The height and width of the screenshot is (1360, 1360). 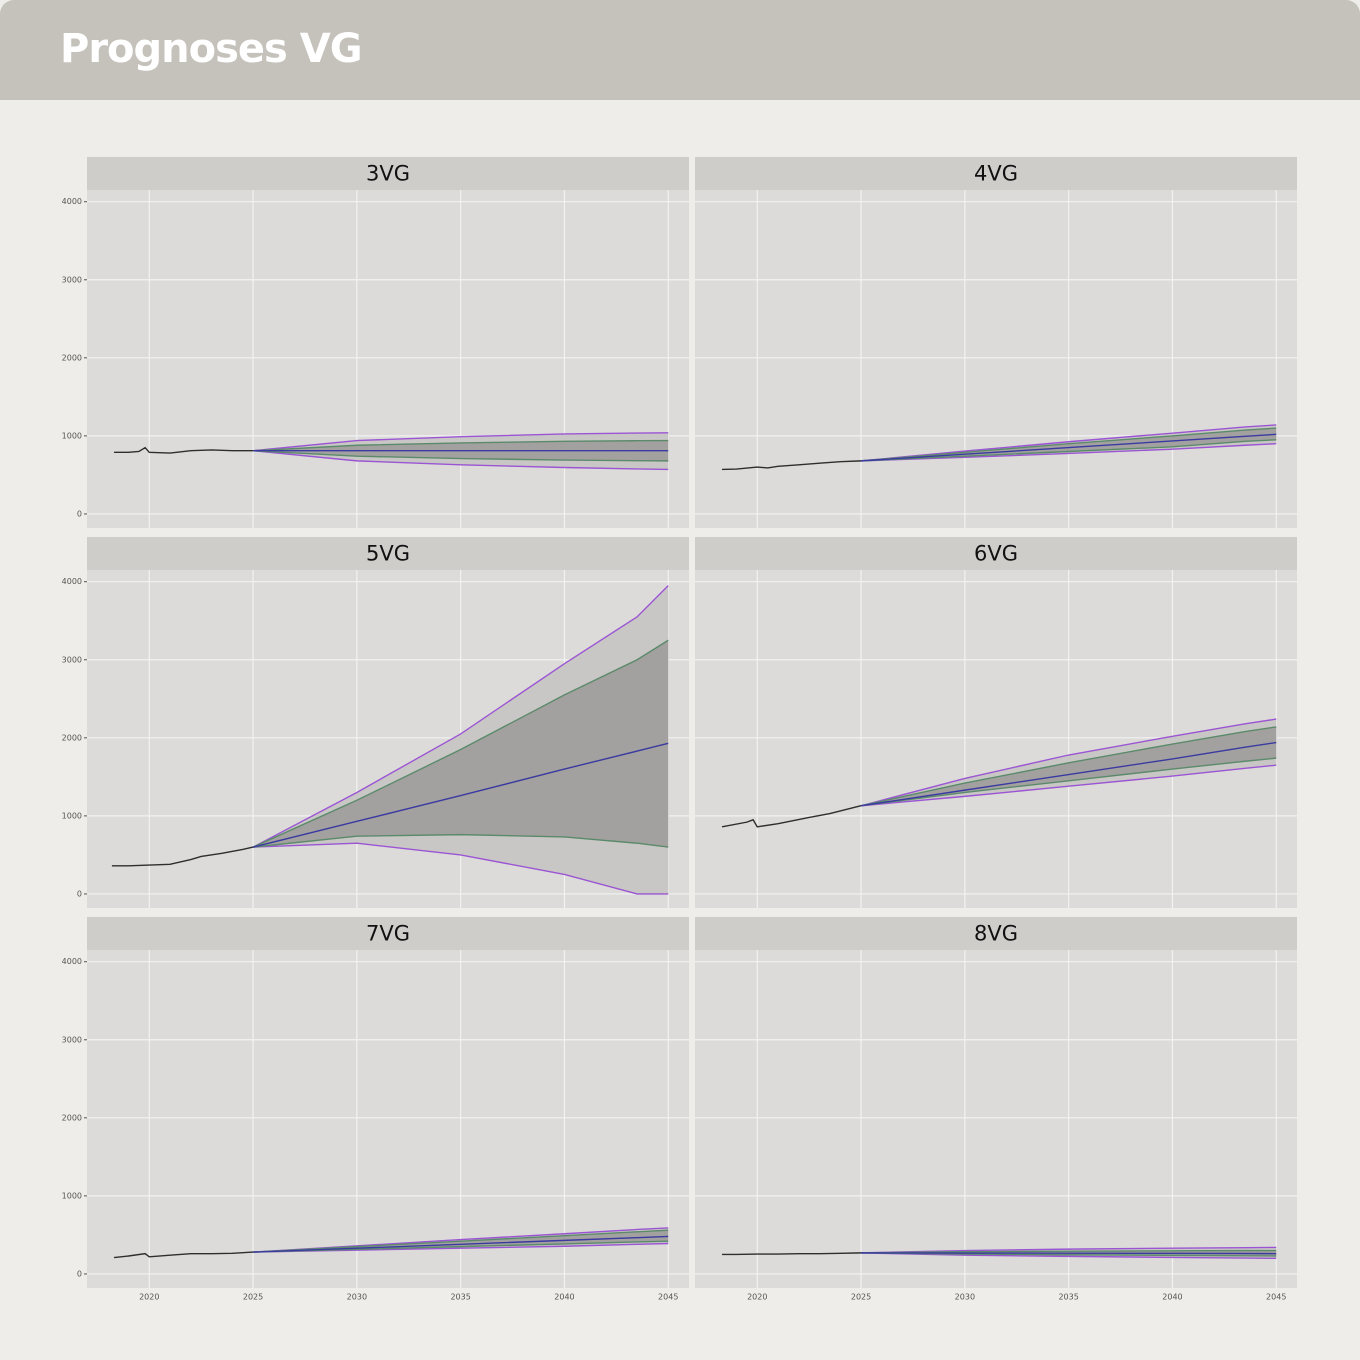 I want to click on strip-title: 5VG, so click(x=388, y=554).